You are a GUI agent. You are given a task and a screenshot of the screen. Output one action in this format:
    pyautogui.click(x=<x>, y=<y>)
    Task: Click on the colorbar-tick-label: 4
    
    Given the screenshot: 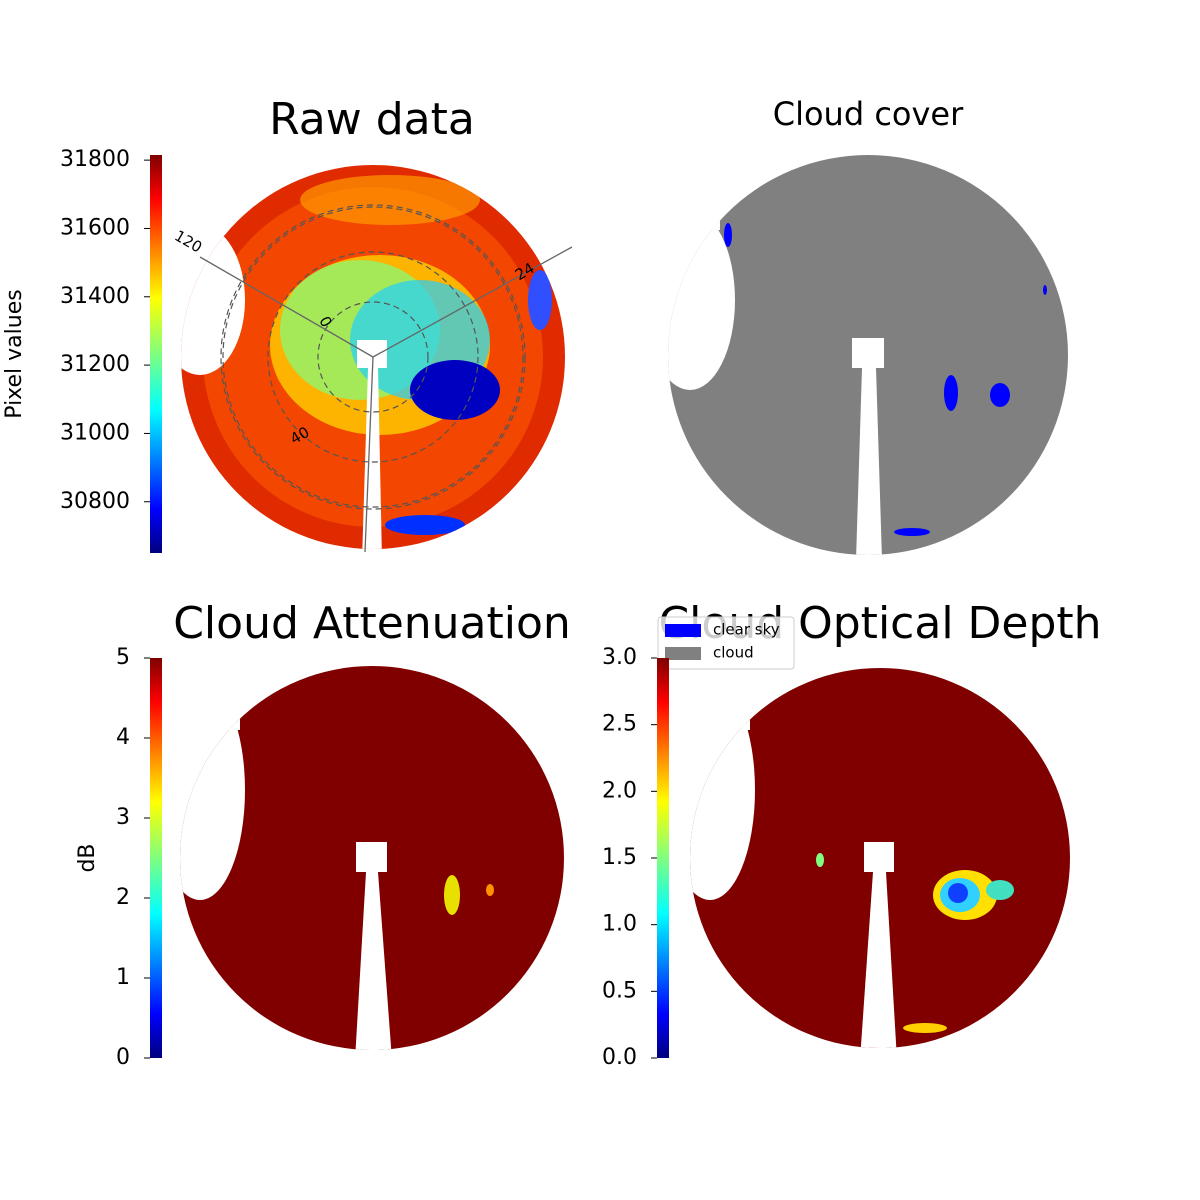 What is the action you would take?
    pyautogui.click(x=123, y=737)
    